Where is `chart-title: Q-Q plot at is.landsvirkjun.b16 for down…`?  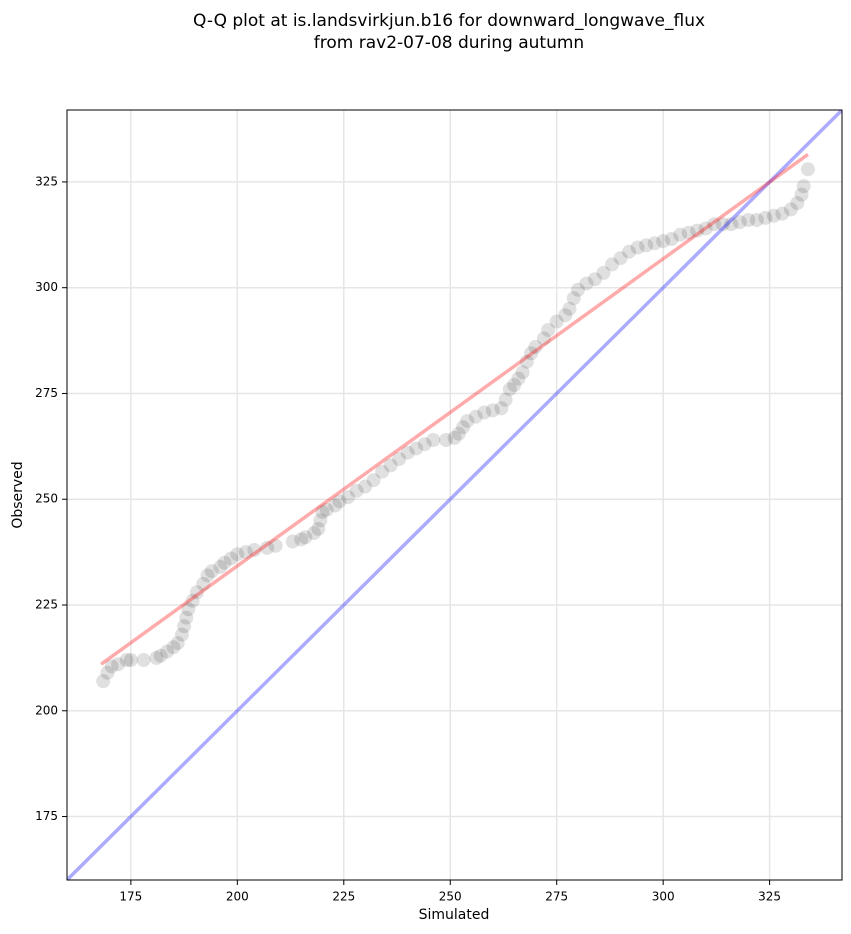
chart-title: Q-Q plot at is.landsvirkjun.b16 for down… is located at coordinates (449, 21).